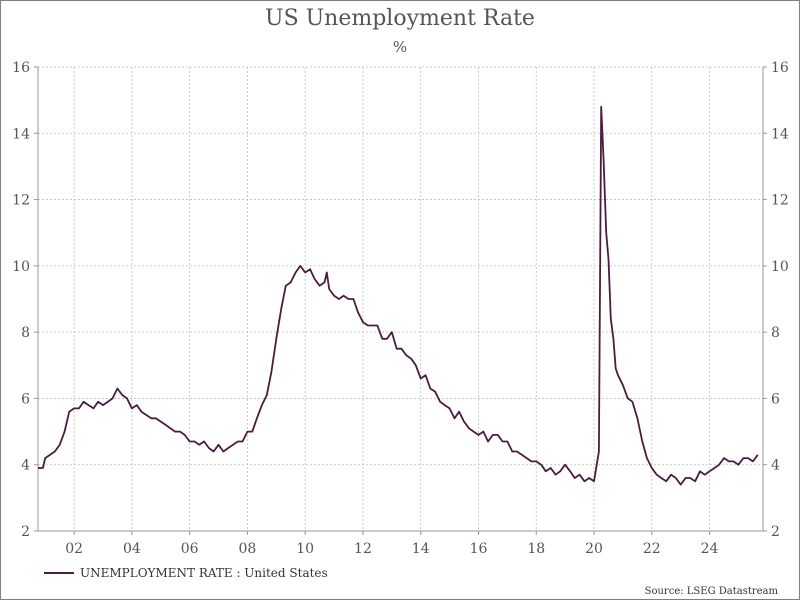 The height and width of the screenshot is (600, 800). I want to click on y-tick-label-right-10: 10, so click(780, 267).